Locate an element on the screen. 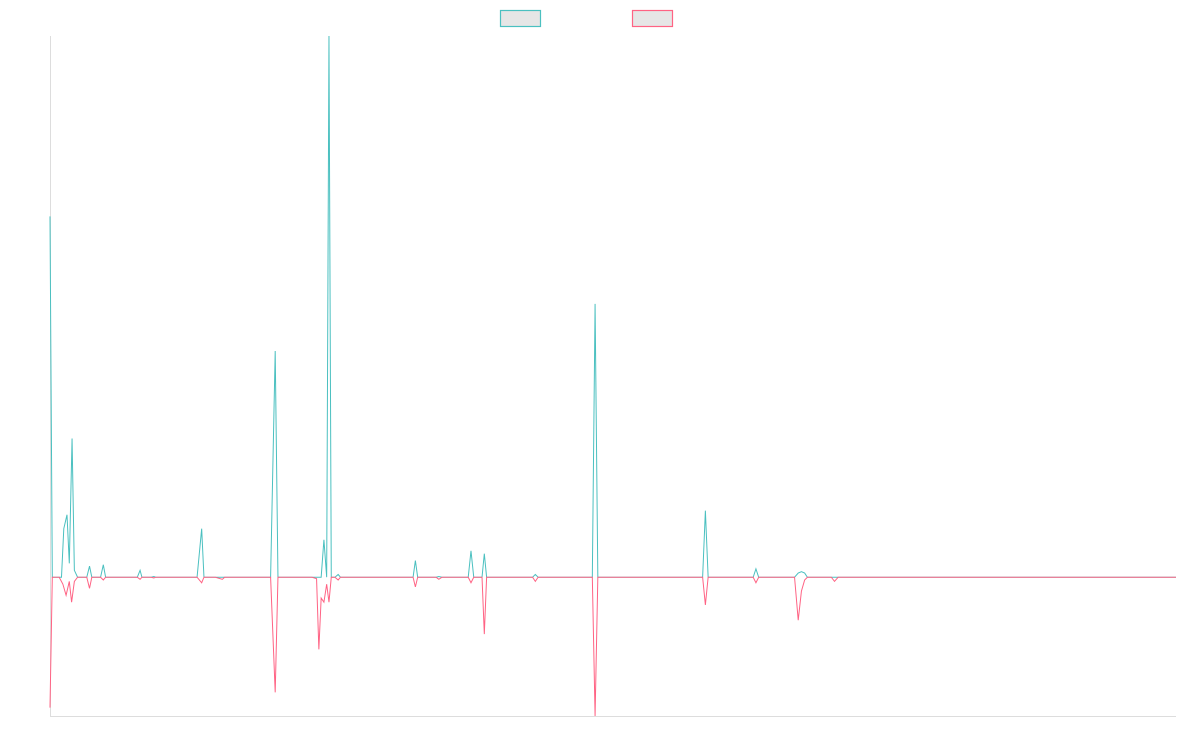  legend is located at coordinates (586, 18).